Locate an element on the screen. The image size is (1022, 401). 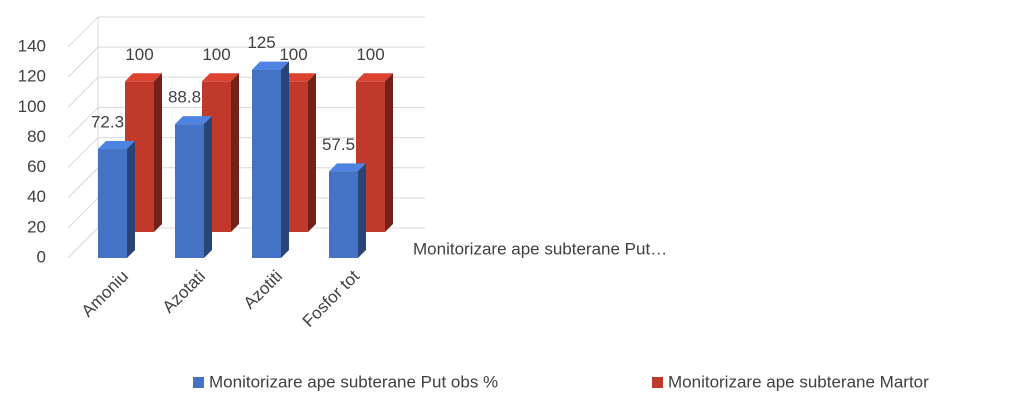
y-tick-label: 40 is located at coordinates (36, 196).